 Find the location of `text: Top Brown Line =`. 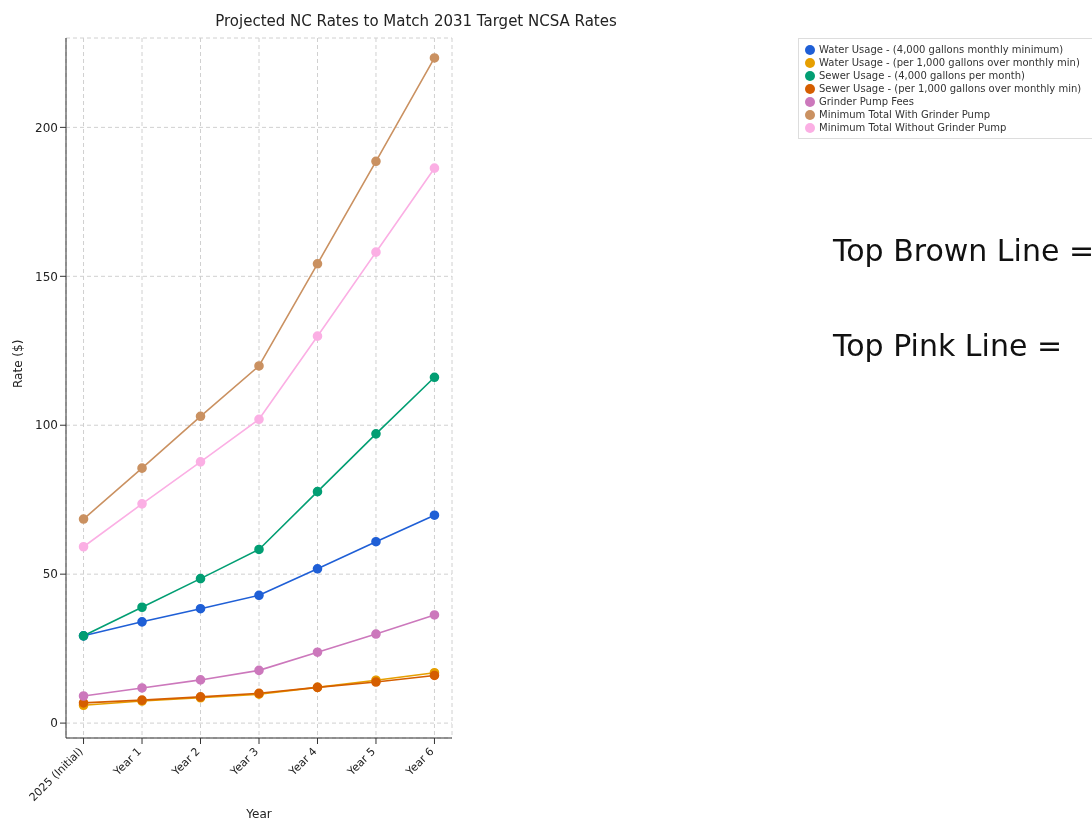

text: Top Brown Line = is located at coordinates (962, 250).